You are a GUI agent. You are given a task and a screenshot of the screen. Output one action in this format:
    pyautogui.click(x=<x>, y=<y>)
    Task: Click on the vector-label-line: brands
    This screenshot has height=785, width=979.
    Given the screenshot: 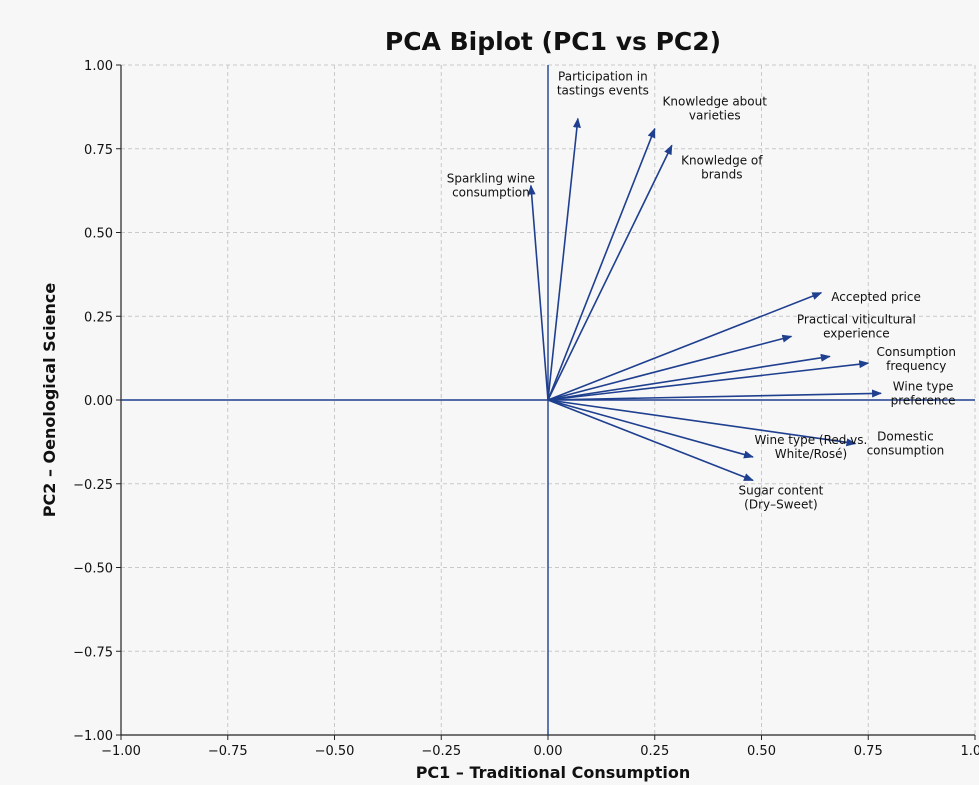 What is the action you would take?
    pyautogui.click(x=721, y=174)
    